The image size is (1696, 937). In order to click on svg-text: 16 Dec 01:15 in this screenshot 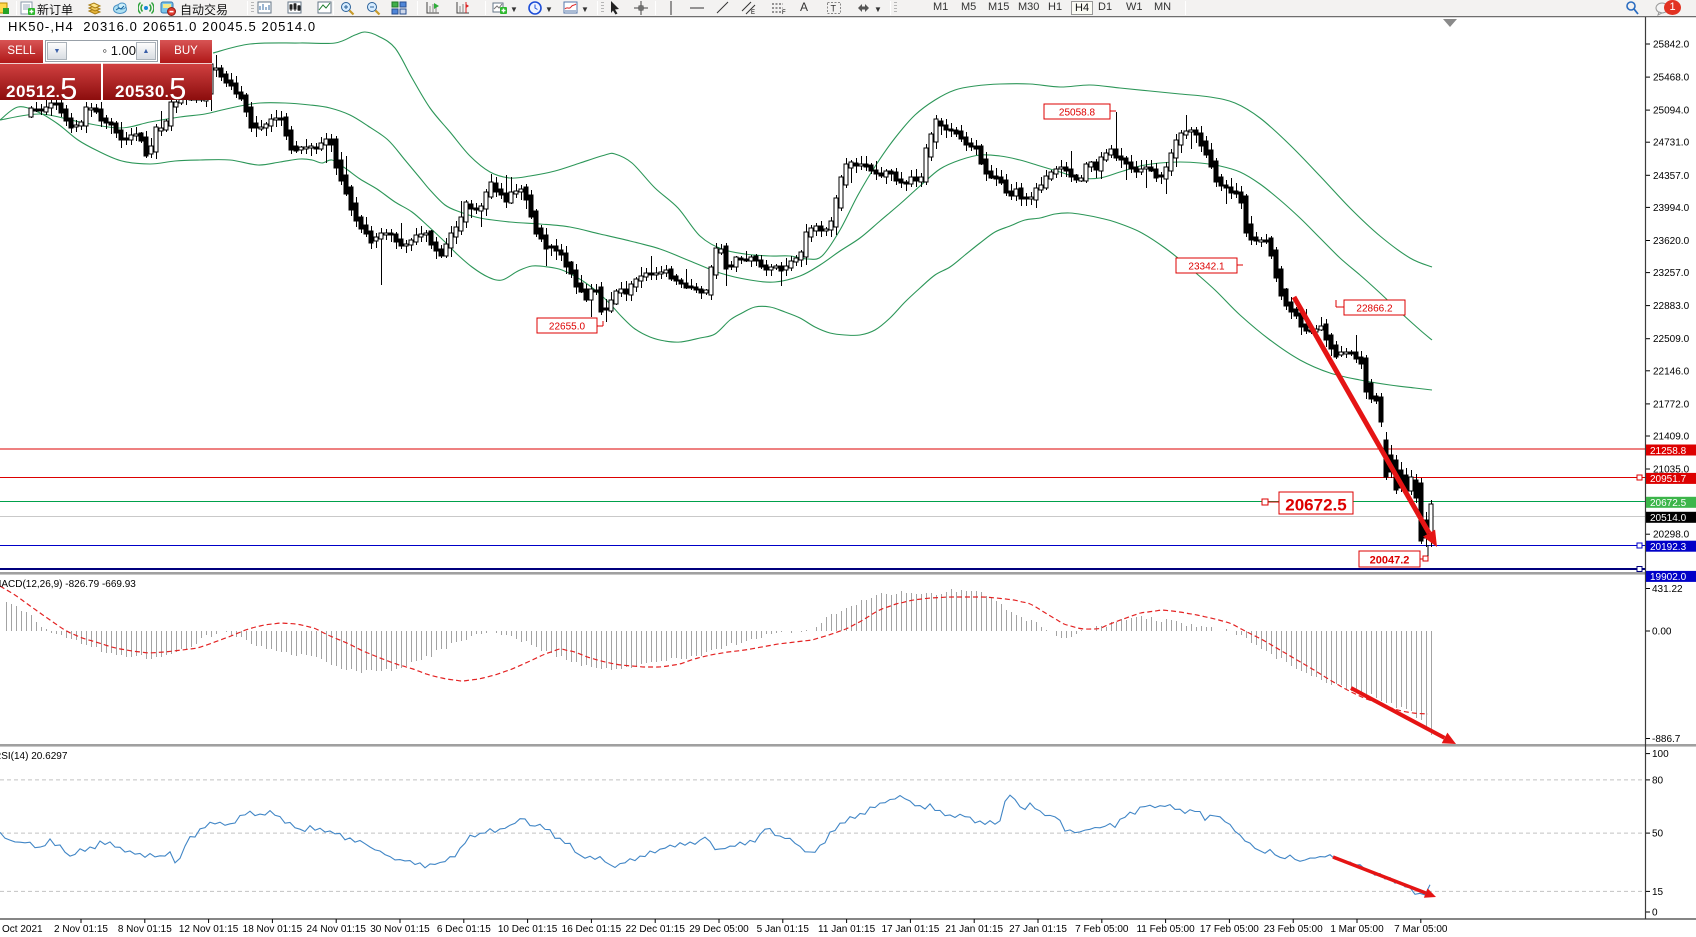, I will do `click(592, 929)`.